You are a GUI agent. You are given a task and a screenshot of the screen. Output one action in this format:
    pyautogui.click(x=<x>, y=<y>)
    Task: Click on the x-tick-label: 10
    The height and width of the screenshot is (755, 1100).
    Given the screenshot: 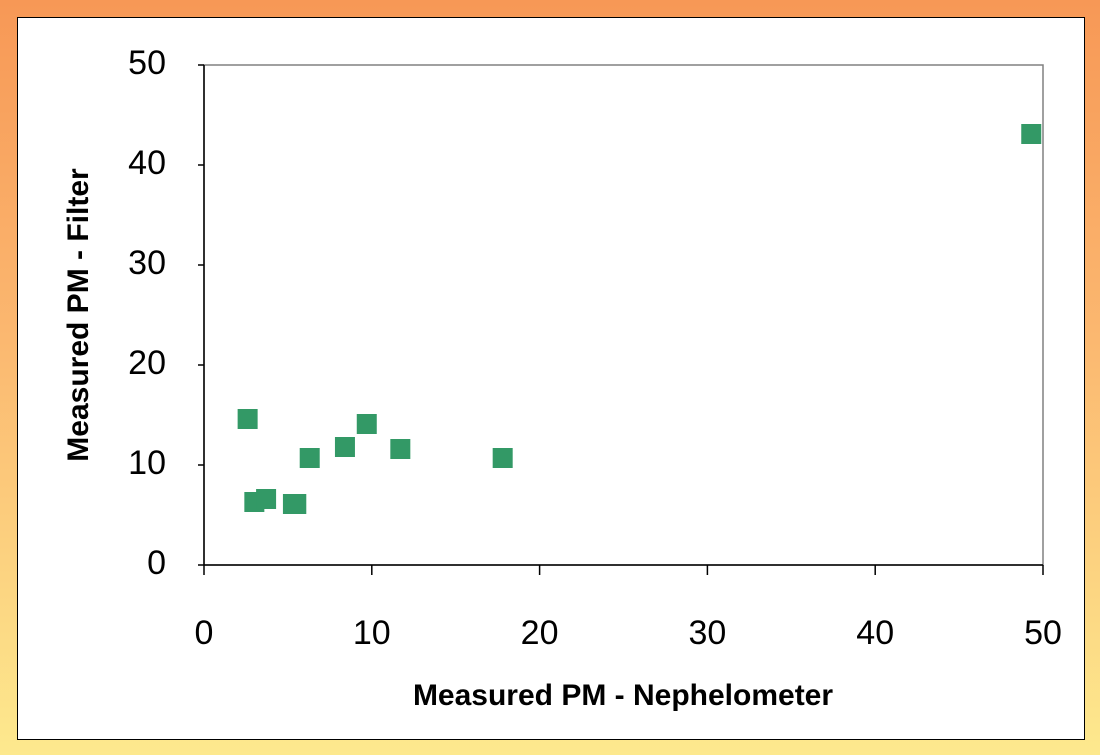 What is the action you would take?
    pyautogui.click(x=372, y=633)
    